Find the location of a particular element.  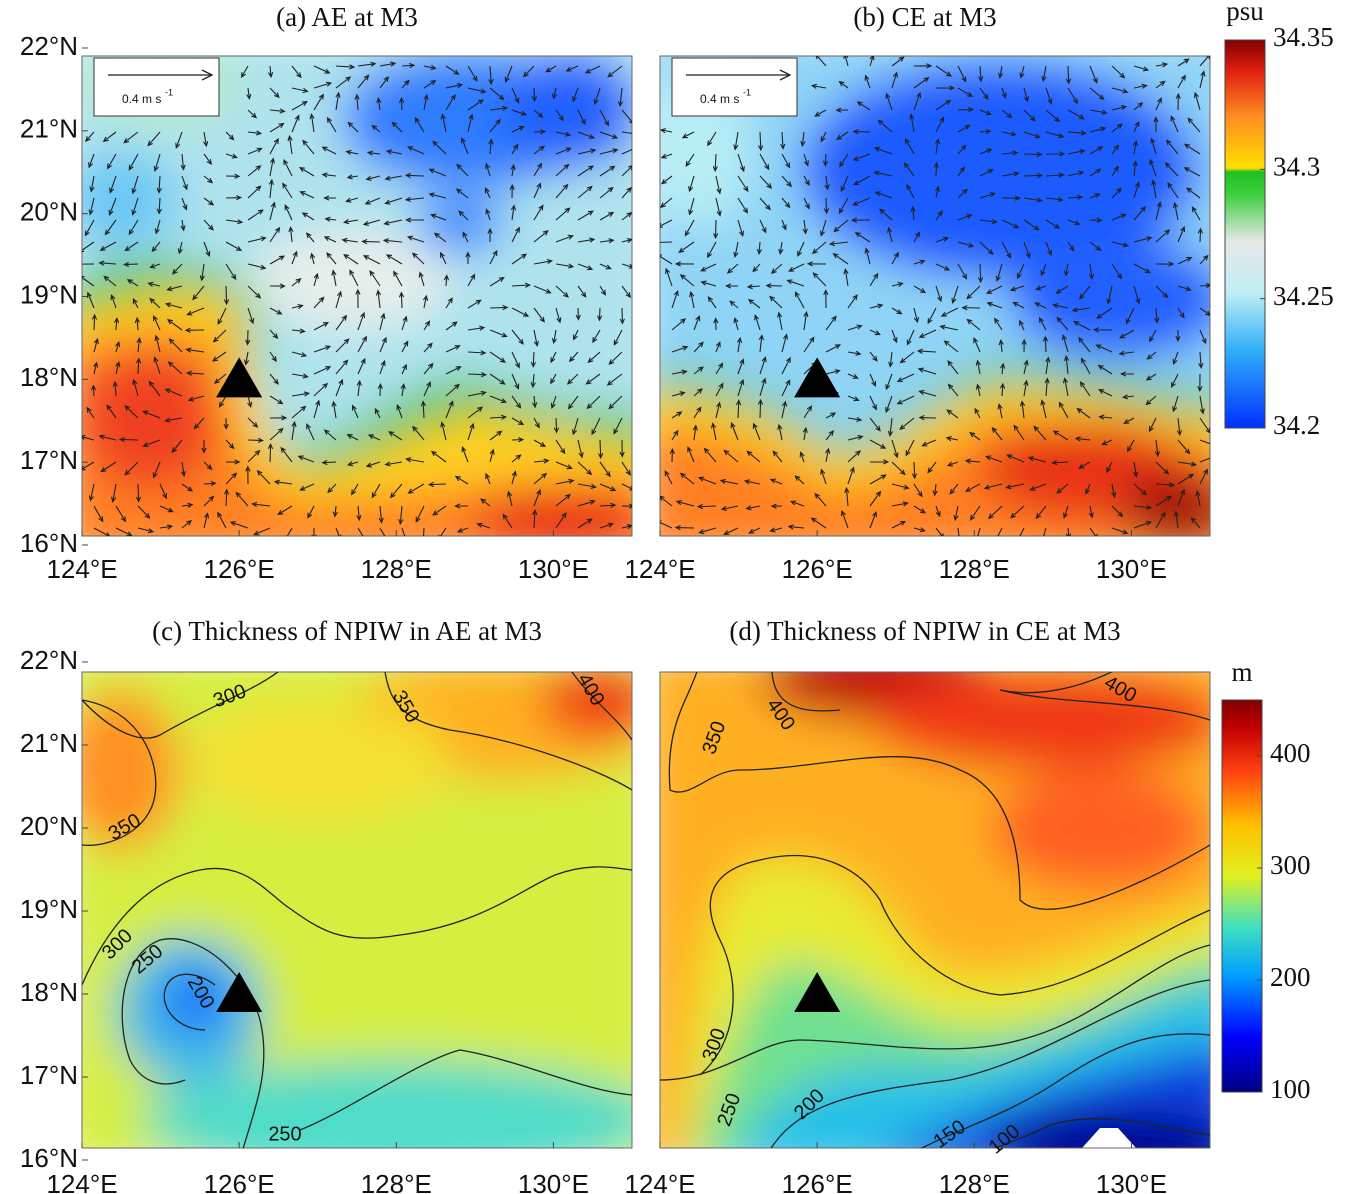

colorbar is located at coordinates (1245, 234).